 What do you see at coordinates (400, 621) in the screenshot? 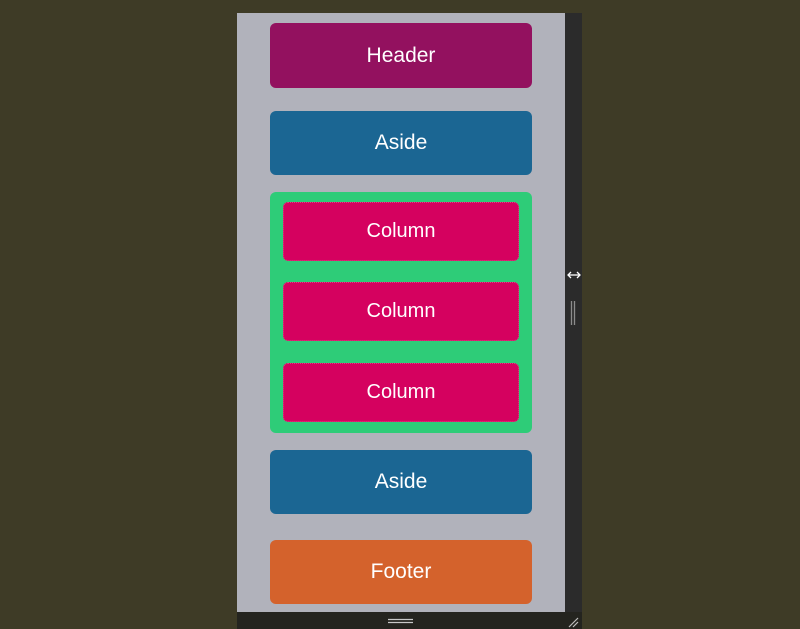
I see `horizontal-grip-icon` at bounding box center [400, 621].